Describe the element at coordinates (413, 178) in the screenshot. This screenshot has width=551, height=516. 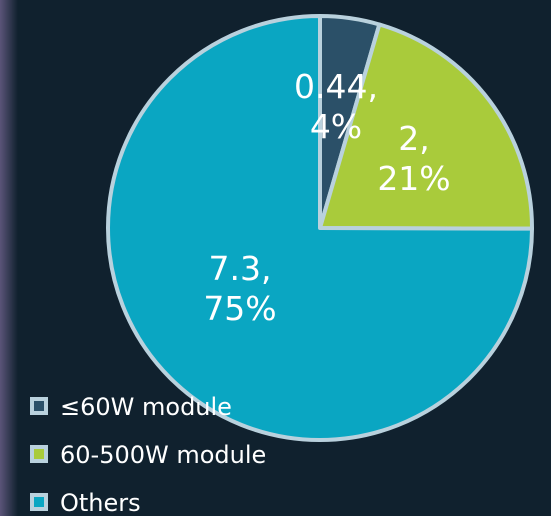
I see `data-label-line: 21%` at that location.